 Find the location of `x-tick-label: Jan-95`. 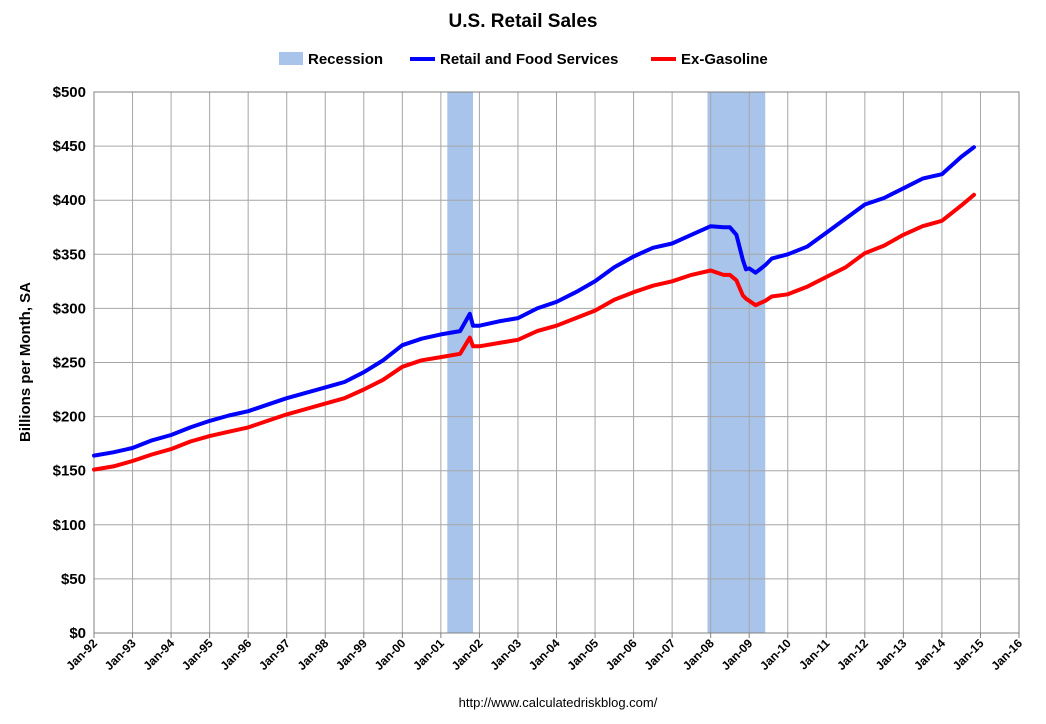

x-tick-label: Jan-95 is located at coordinates (197, 654).